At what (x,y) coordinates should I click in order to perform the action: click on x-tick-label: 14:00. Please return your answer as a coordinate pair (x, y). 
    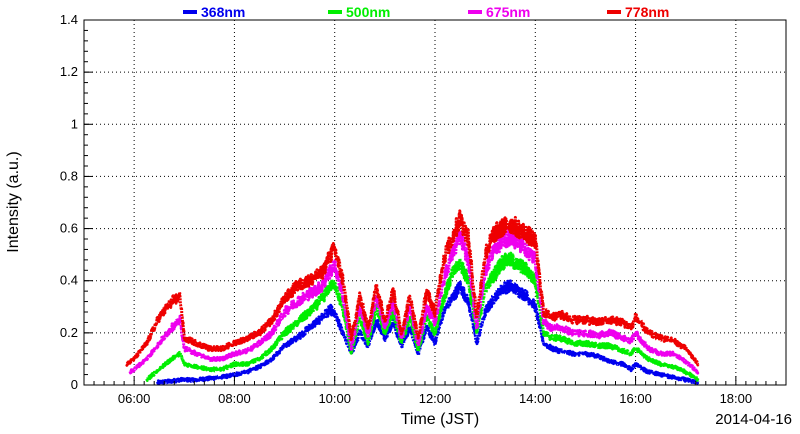
    Looking at the image, I should click on (535, 398).